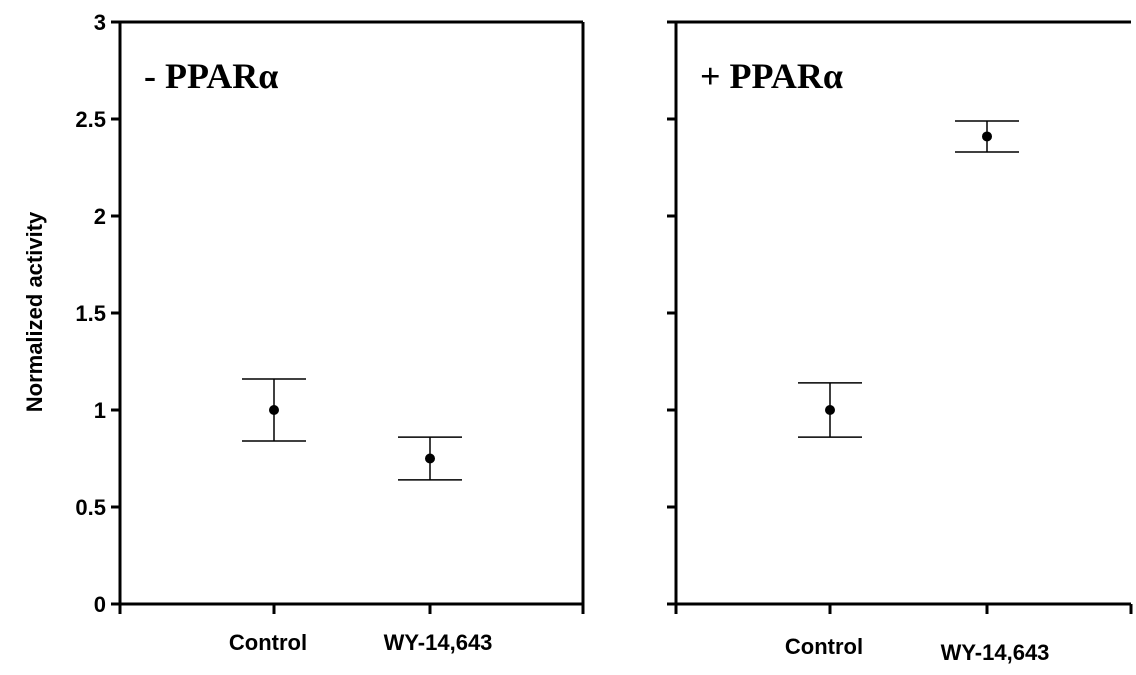 Image resolution: width=1136 pixels, height=675 pixels. I want to click on panel-title: + PPARα, so click(771, 76).